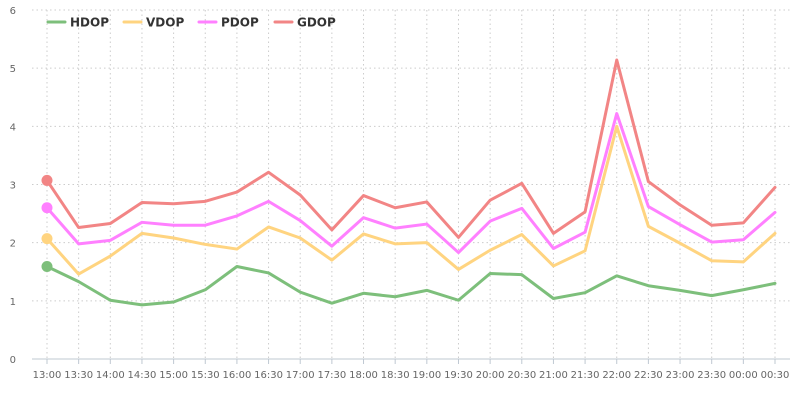 This screenshot has width=801, height=400. Describe the element at coordinates (13, 186) in the screenshot. I see `y-tick-label-3: 3` at that location.